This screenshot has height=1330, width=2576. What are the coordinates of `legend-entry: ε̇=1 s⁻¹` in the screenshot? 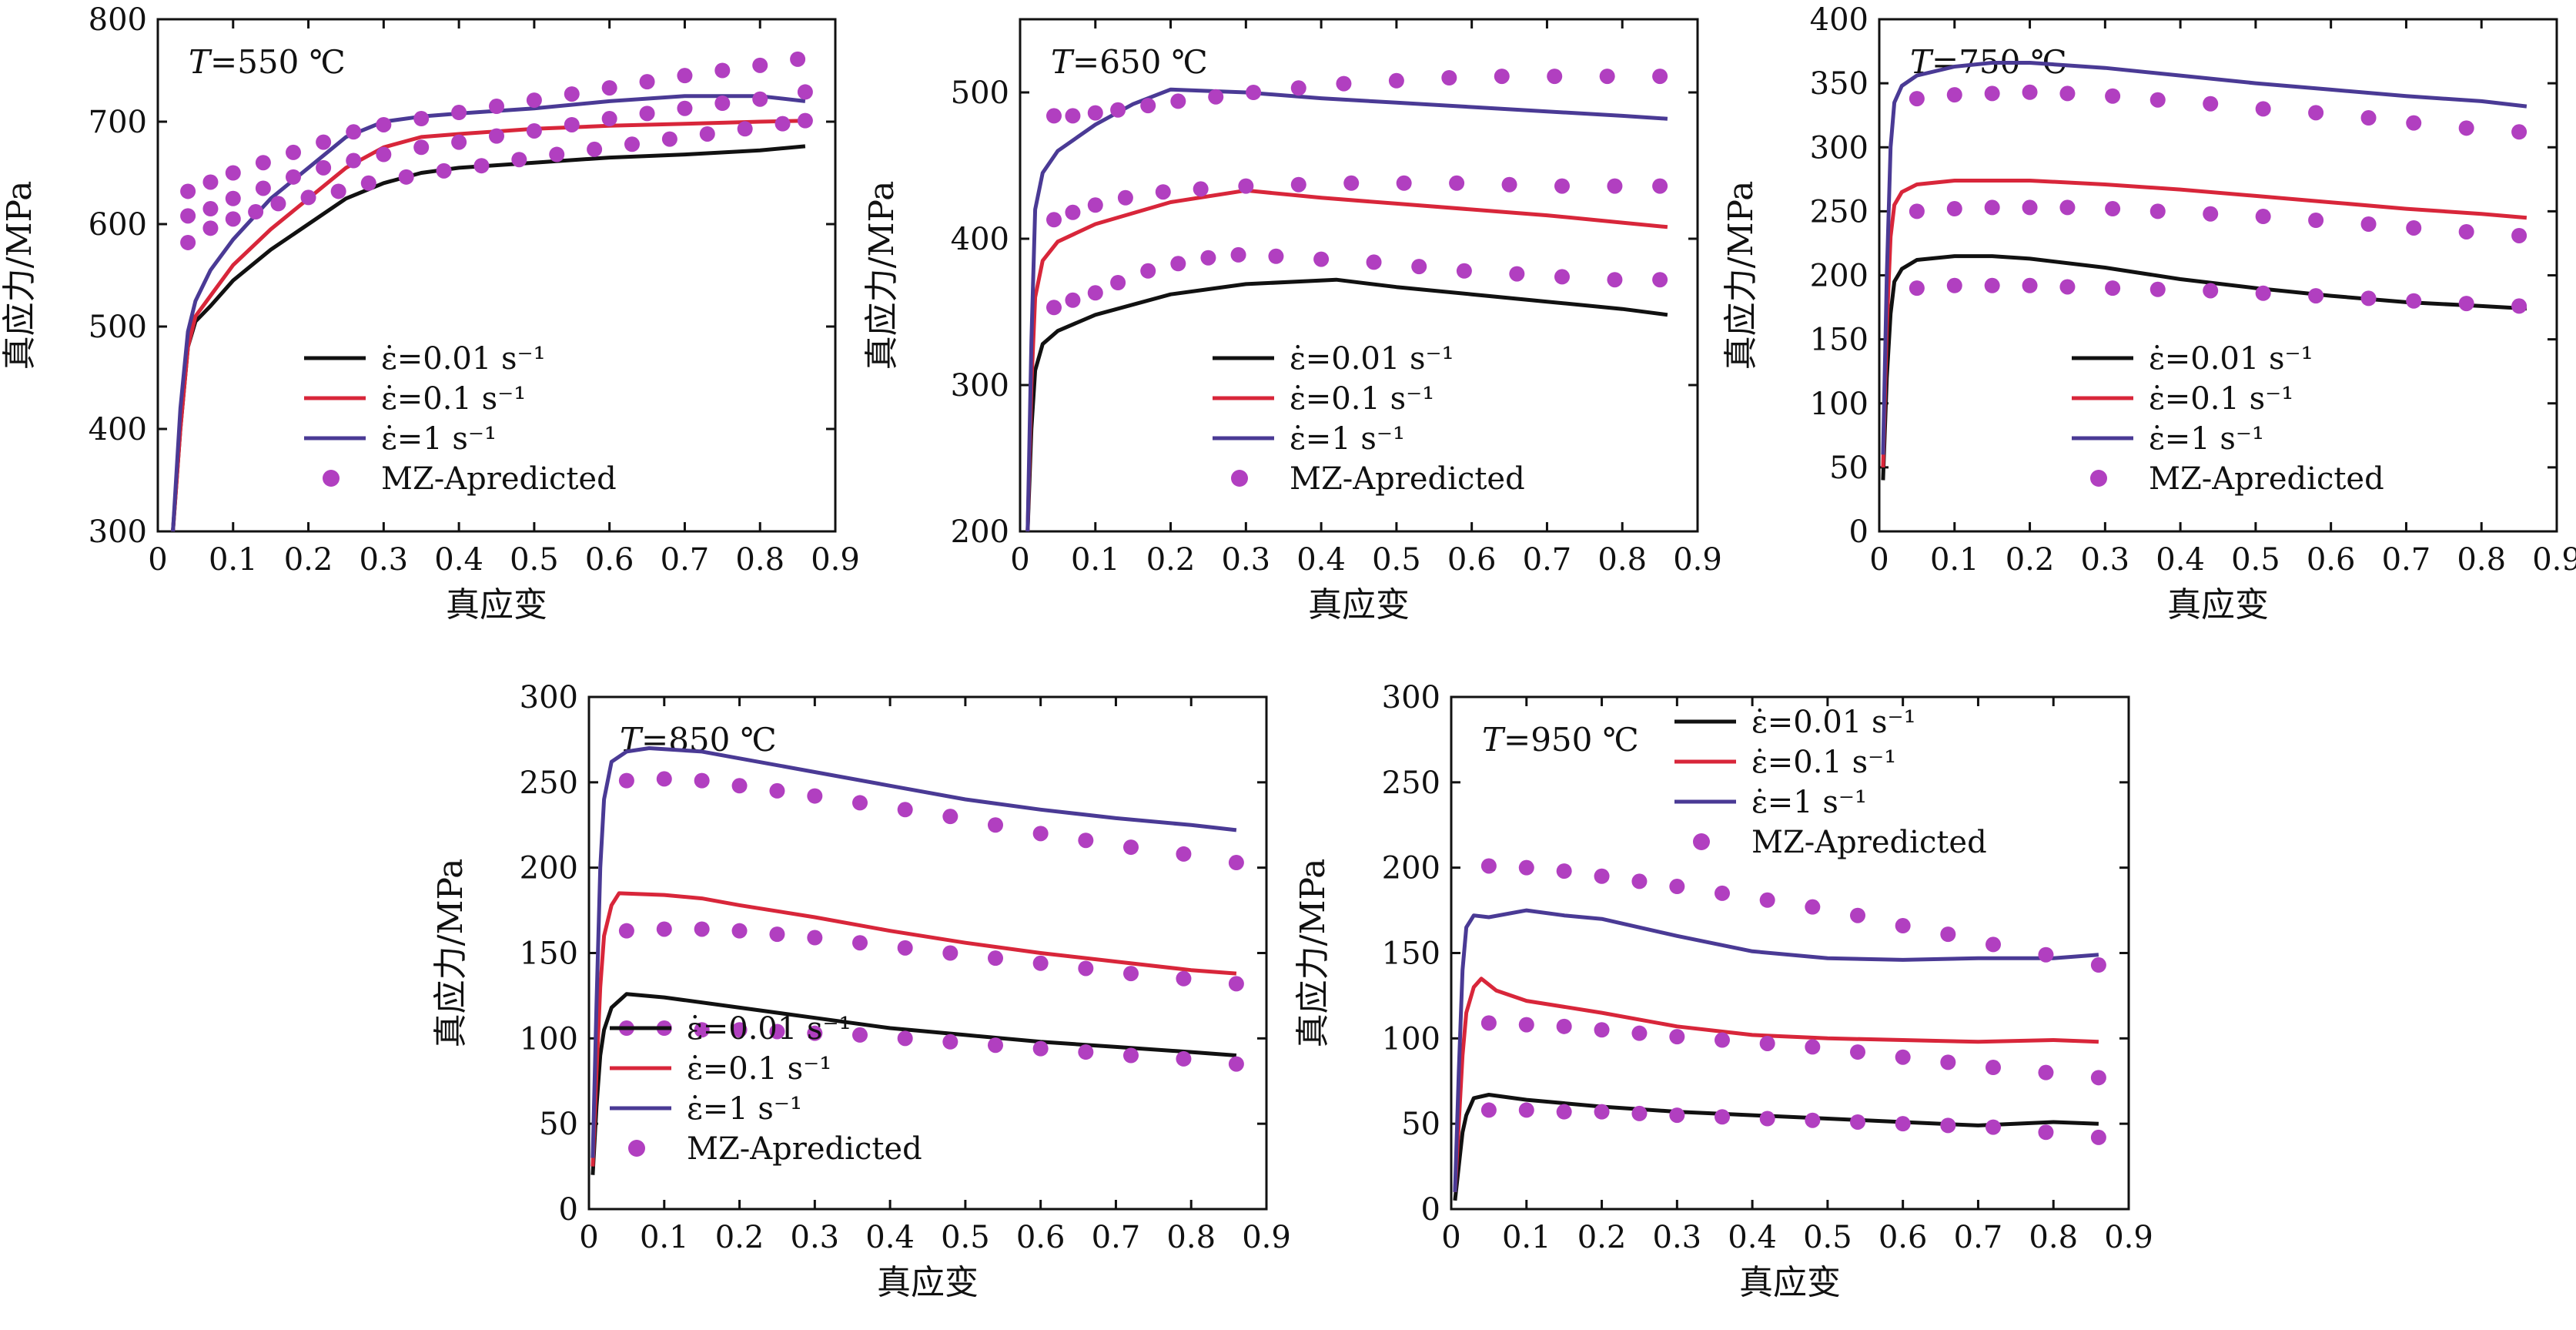 It's located at (2207, 439).